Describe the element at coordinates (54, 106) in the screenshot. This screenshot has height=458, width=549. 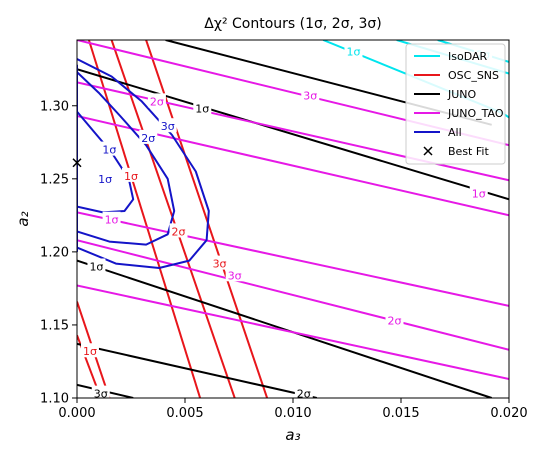
I see `y-tick-label: 1.30` at that location.